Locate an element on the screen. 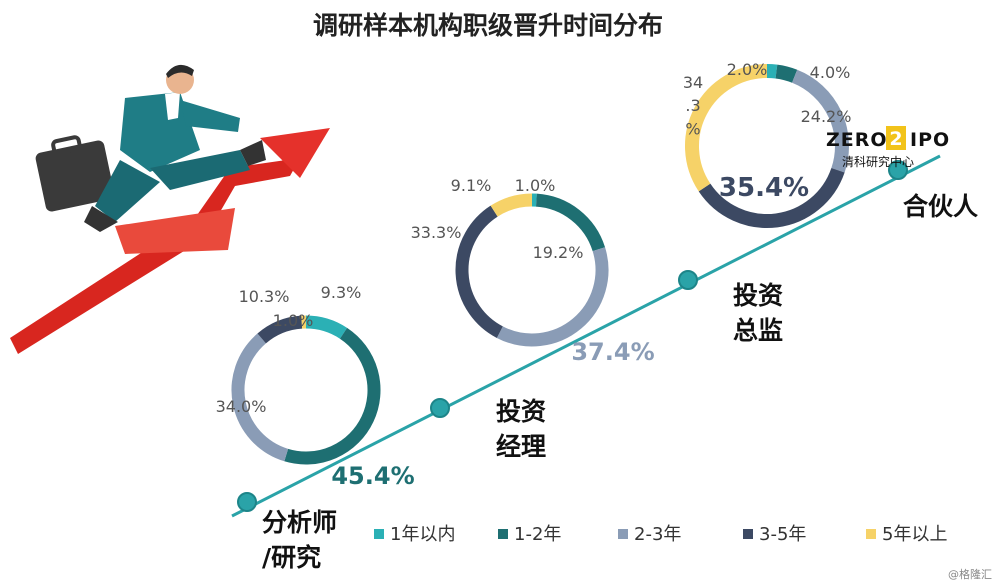  donut-2-label-2: 19.2% is located at coordinates (558, 252).